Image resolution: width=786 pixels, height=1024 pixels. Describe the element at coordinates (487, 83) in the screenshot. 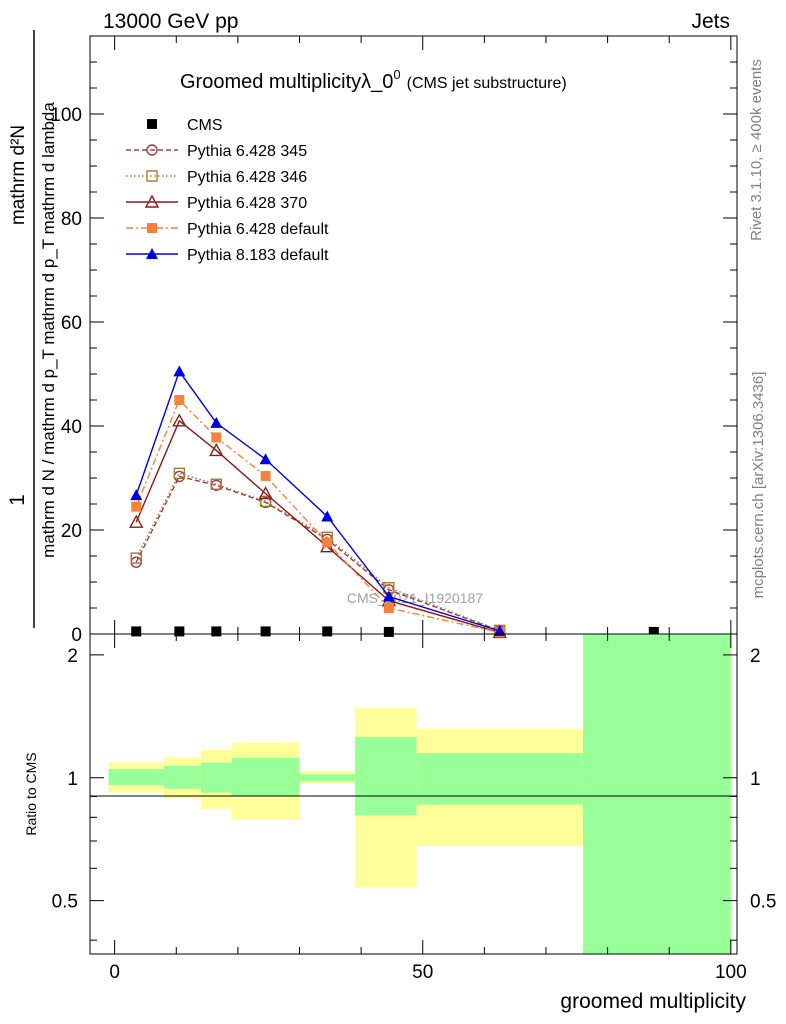

I see `chart-subtitle: (CMS jet substructure)` at that location.